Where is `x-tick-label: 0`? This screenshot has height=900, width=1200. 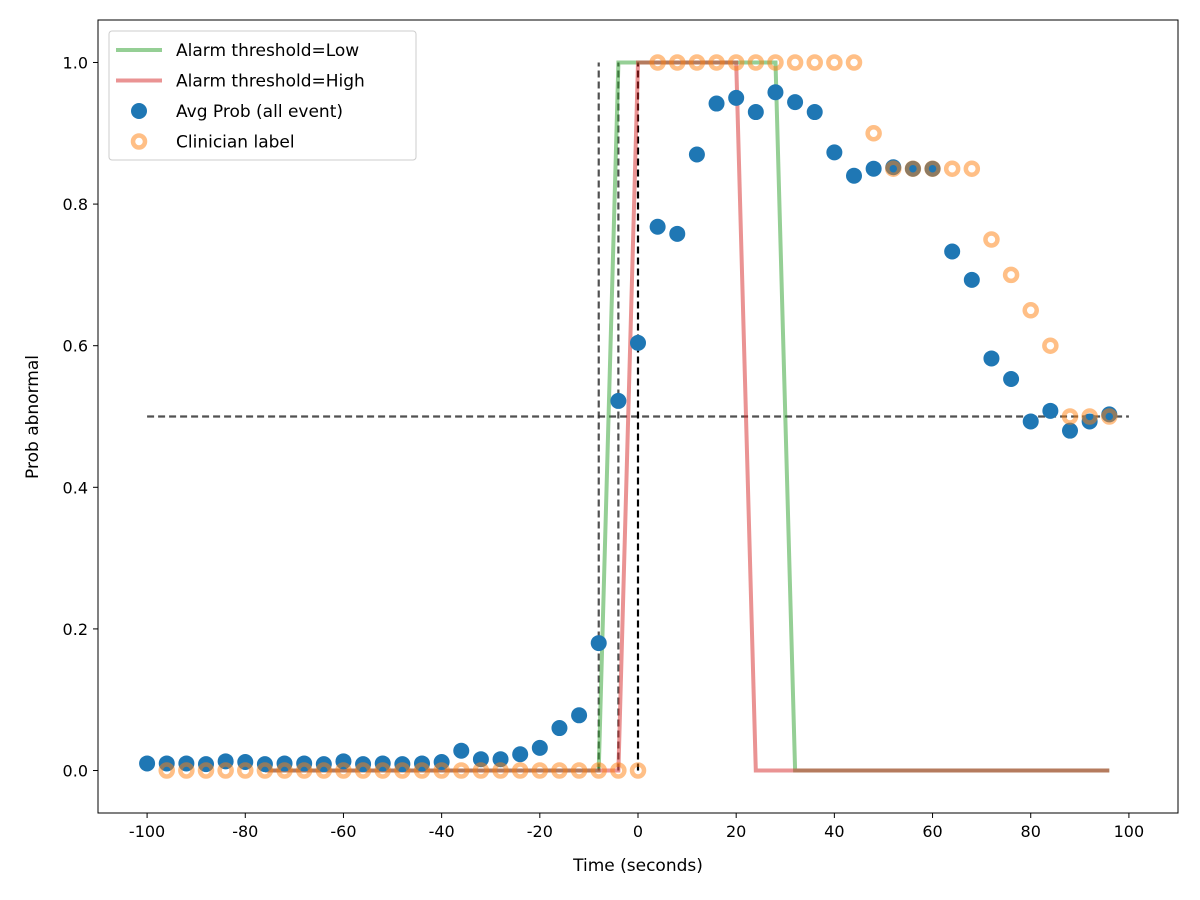 x-tick-label: 0 is located at coordinates (638, 831).